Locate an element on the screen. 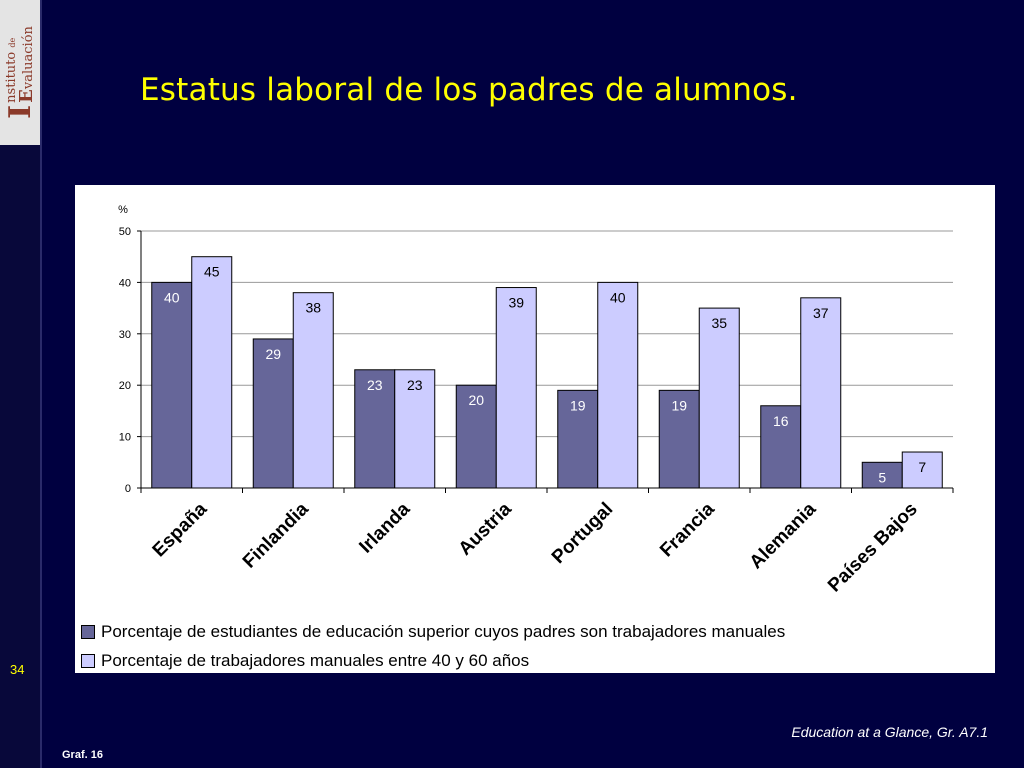 The height and width of the screenshot is (768, 1024). bar-data-label: 20 is located at coordinates (476, 400).